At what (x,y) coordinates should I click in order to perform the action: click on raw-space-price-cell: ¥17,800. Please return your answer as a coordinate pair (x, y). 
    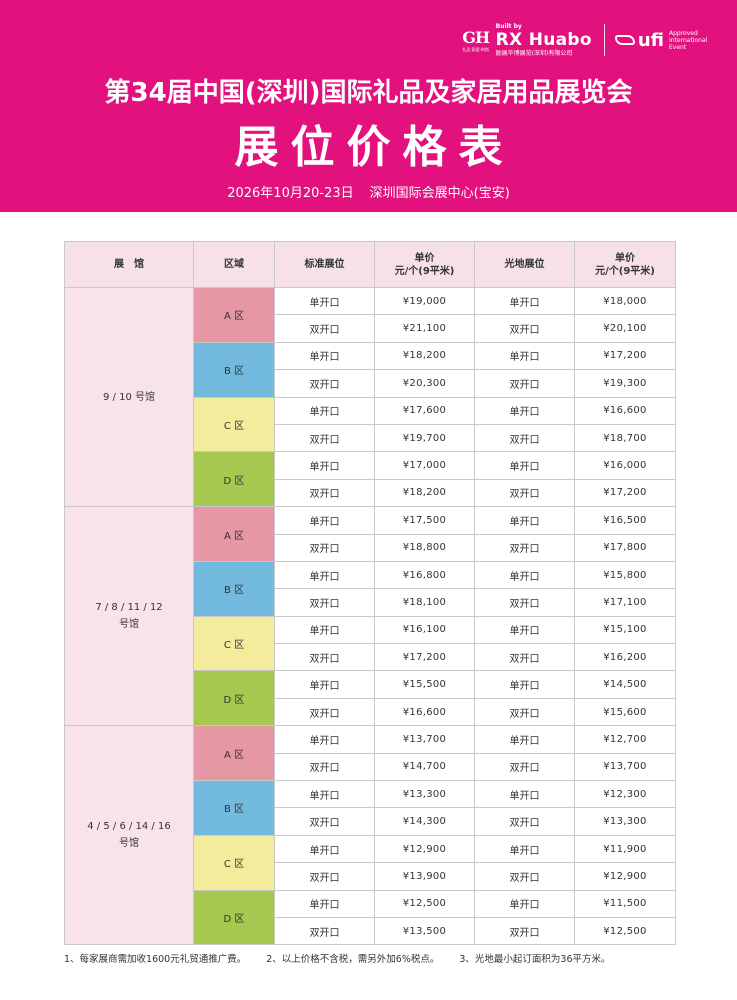
    Looking at the image, I should click on (625, 547).